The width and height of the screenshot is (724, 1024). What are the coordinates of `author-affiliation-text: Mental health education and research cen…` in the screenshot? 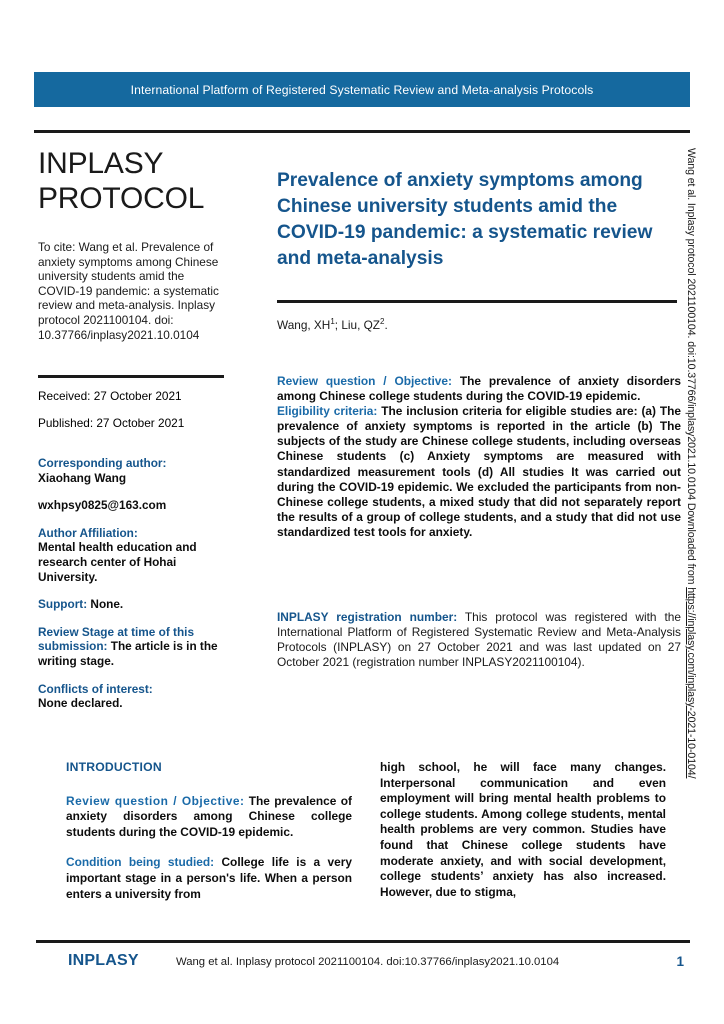 It's located at (117, 562).